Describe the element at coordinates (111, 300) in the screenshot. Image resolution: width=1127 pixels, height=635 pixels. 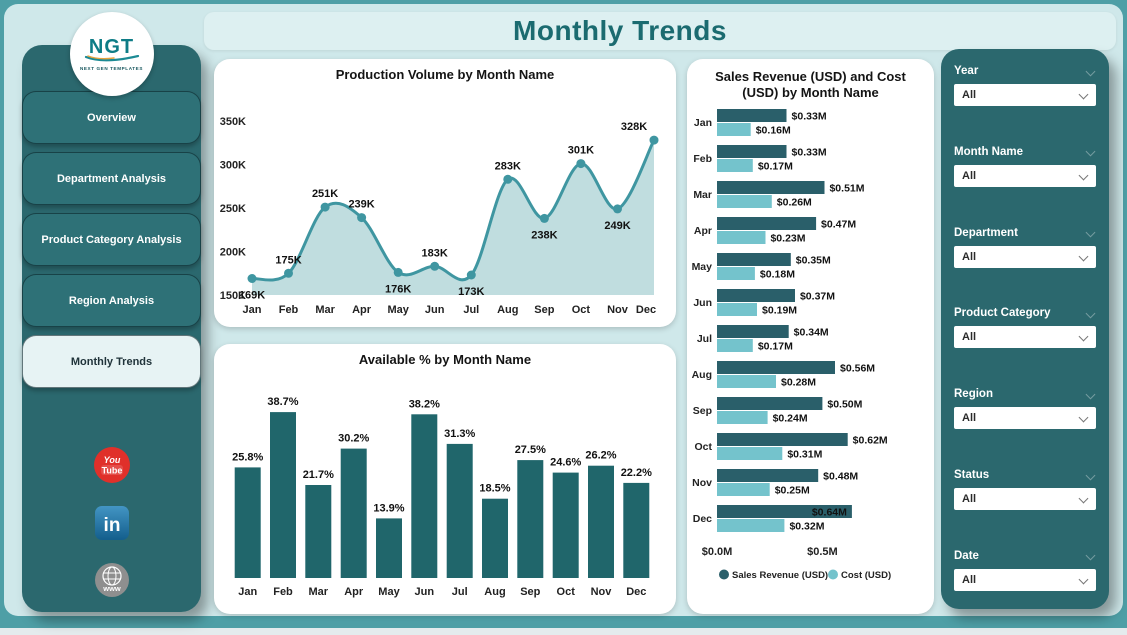
I see `sidebar-item-region-analysis: Region Analysis` at that location.